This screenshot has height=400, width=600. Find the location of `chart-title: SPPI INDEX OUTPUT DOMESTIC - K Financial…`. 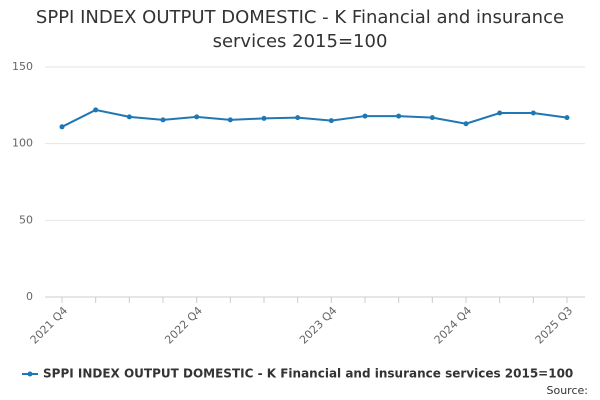

chart-title: SPPI INDEX OUTPUT DOMESTIC - K Financial… is located at coordinates (300, 29).